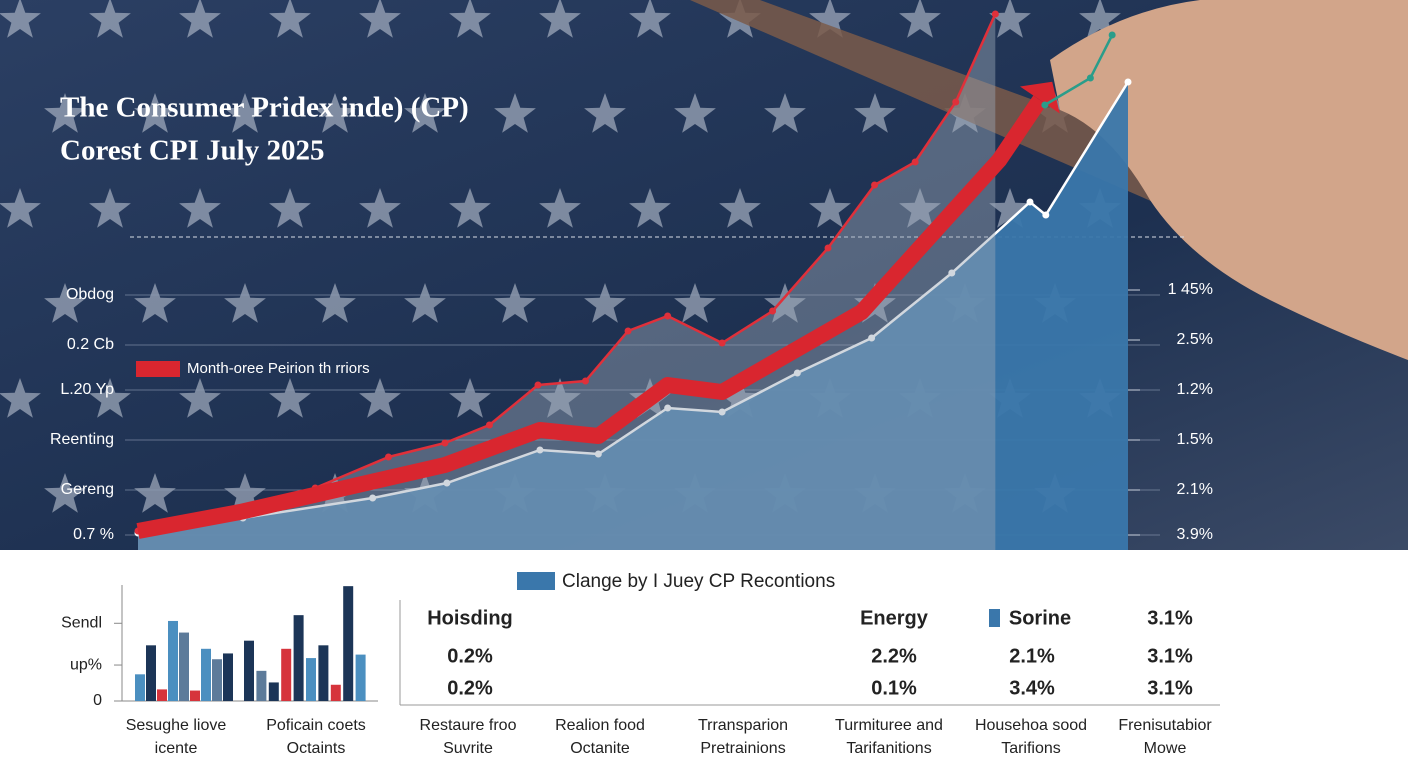  I want to click on title: The Consumer Pridex inde) (CP), so click(264, 108).